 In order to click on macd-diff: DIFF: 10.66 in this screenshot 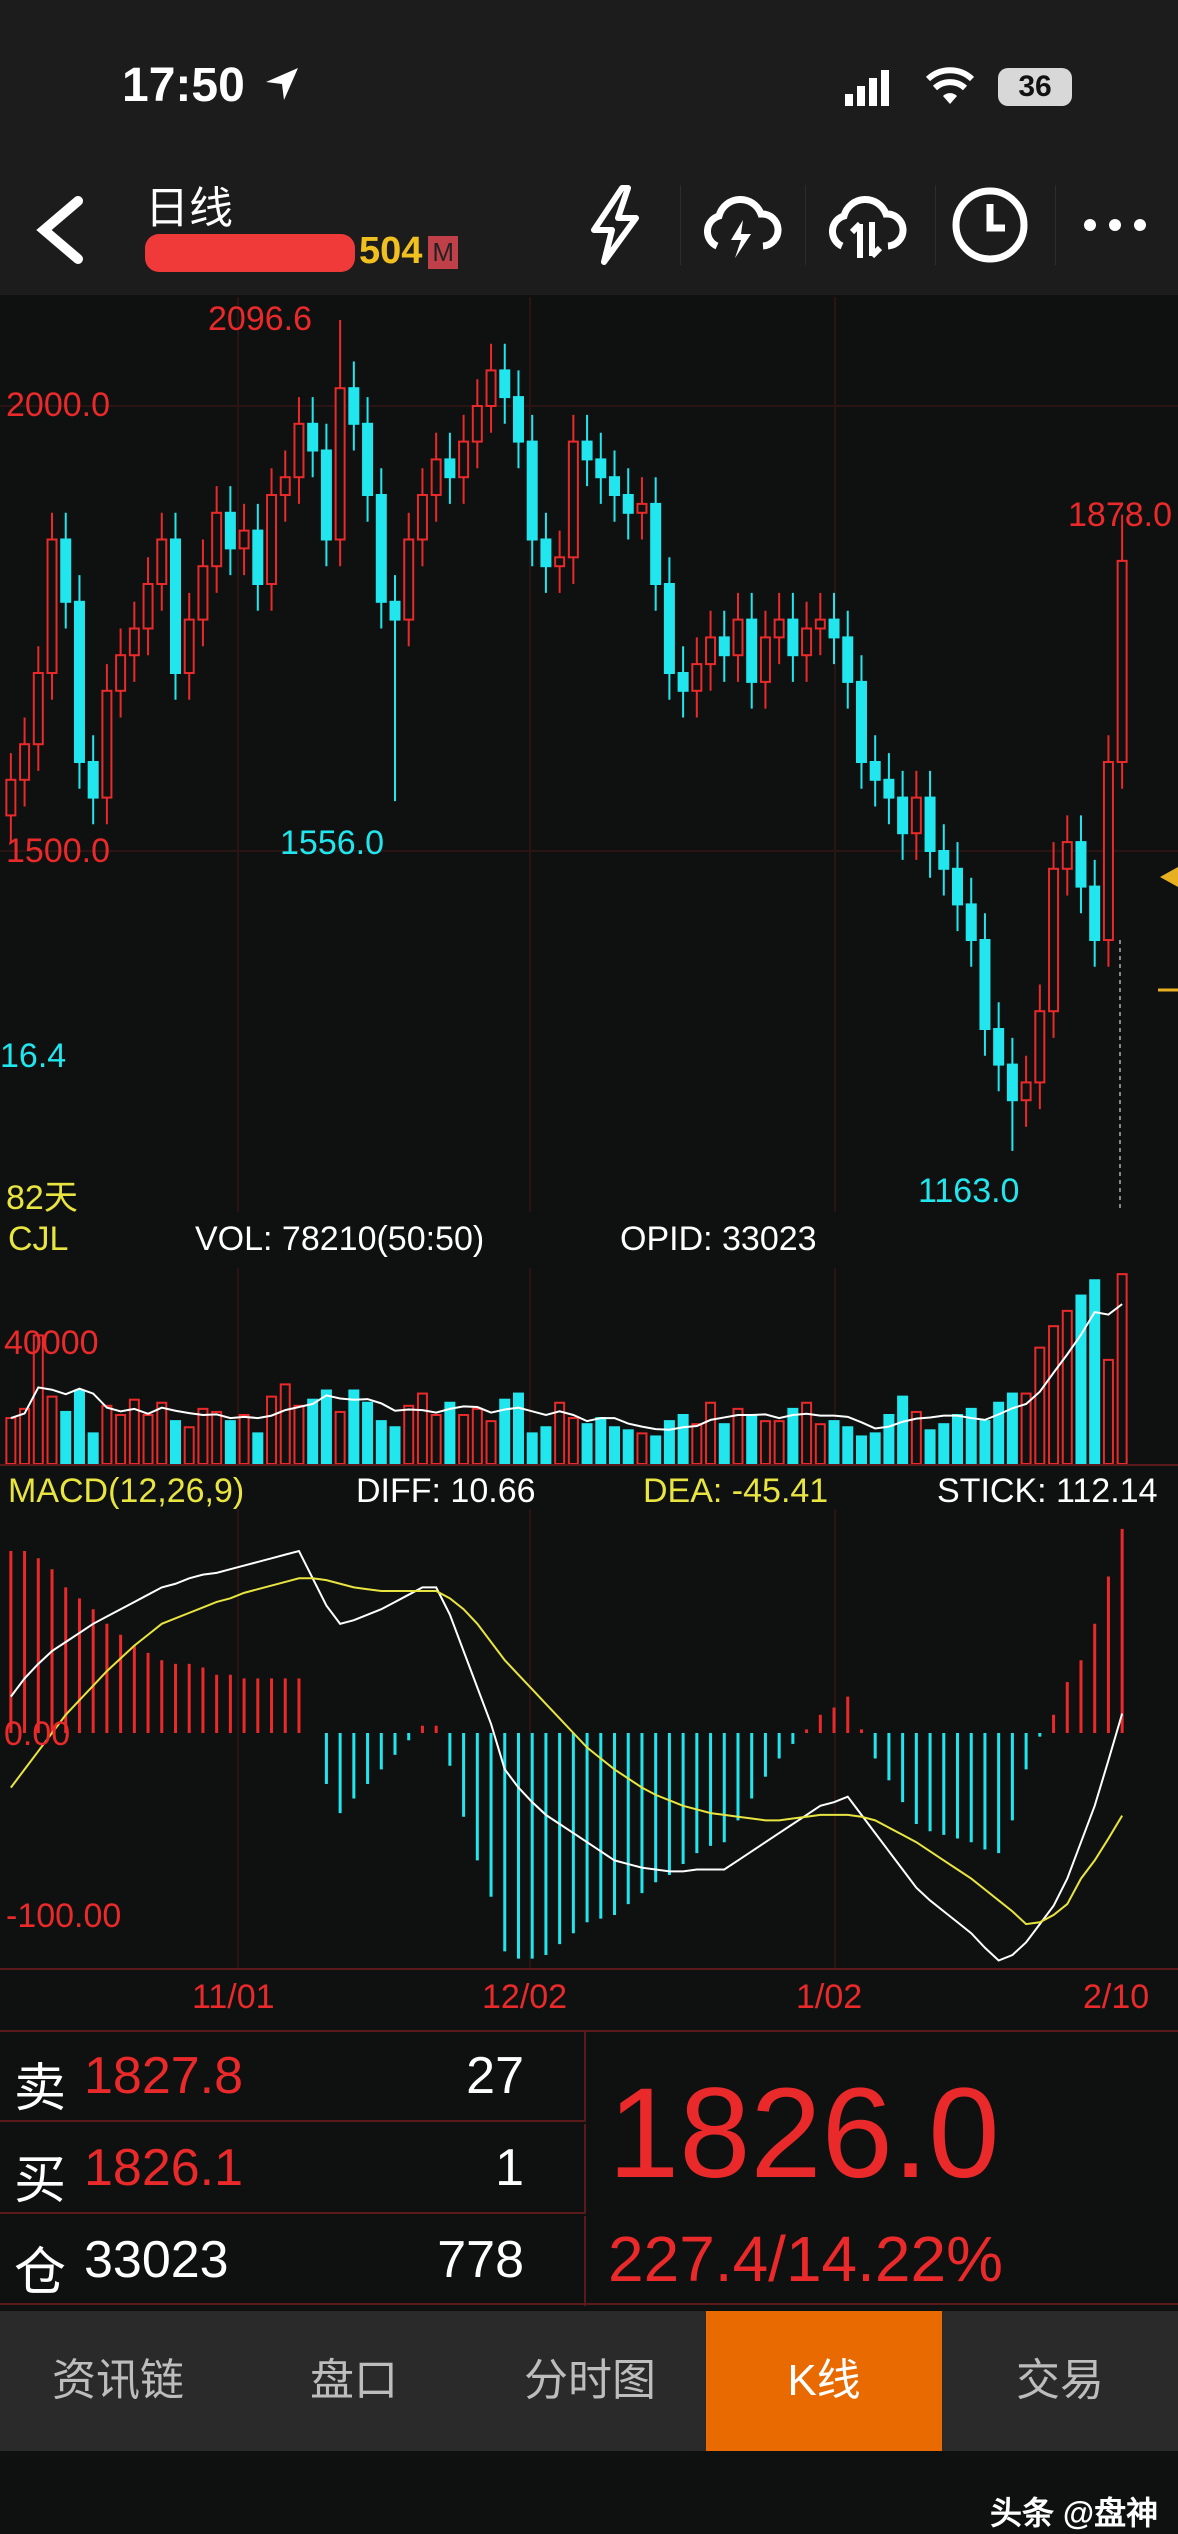, I will do `click(446, 1491)`.